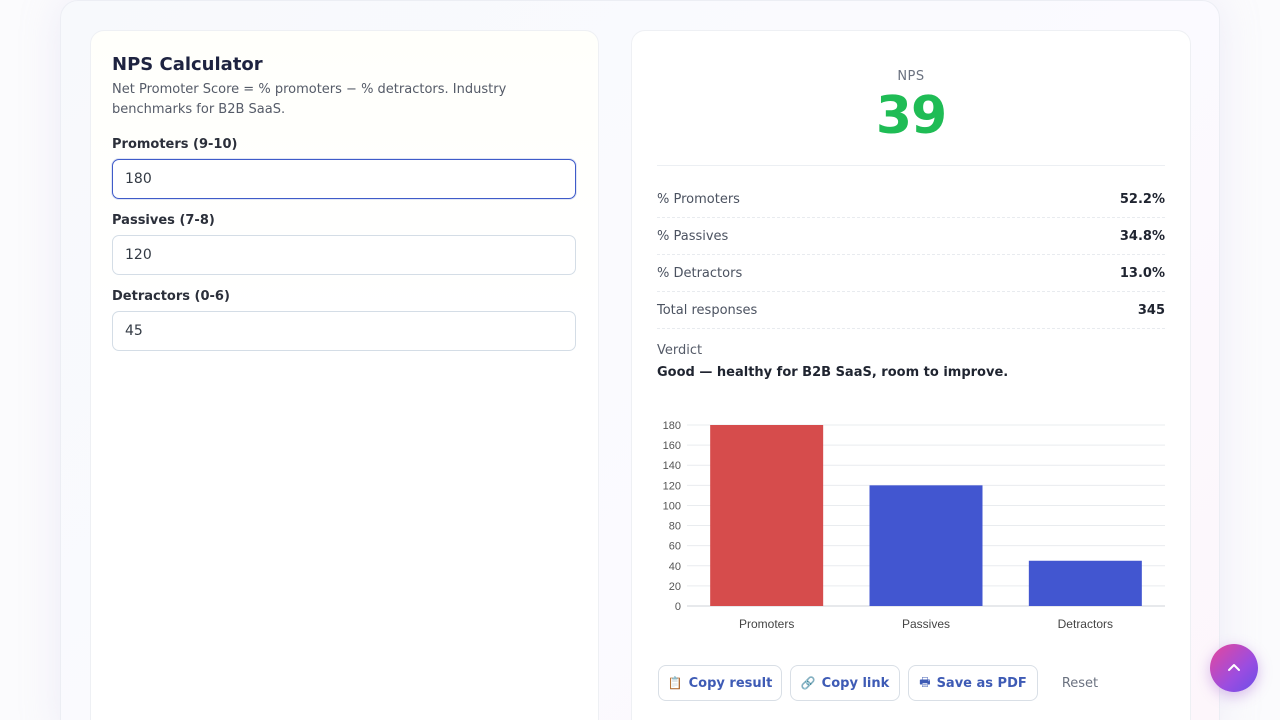 The height and width of the screenshot is (720, 1280). What do you see at coordinates (981, 683) in the screenshot?
I see `save-pdf-label: Save as PDF` at bounding box center [981, 683].